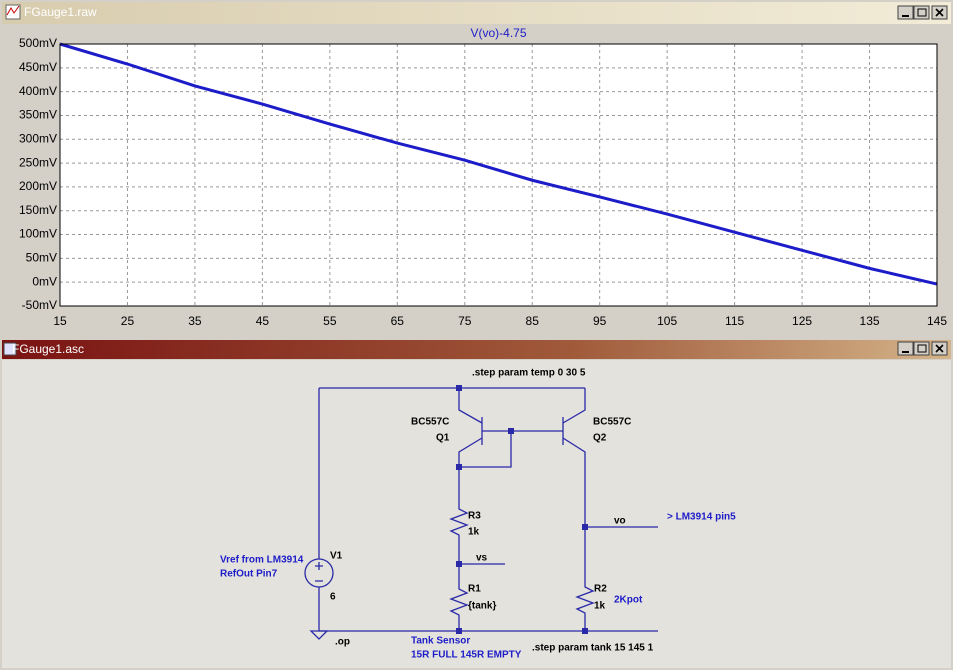 The height and width of the screenshot is (670, 953). I want to click on y-tick-label: 0mV, so click(44, 281).